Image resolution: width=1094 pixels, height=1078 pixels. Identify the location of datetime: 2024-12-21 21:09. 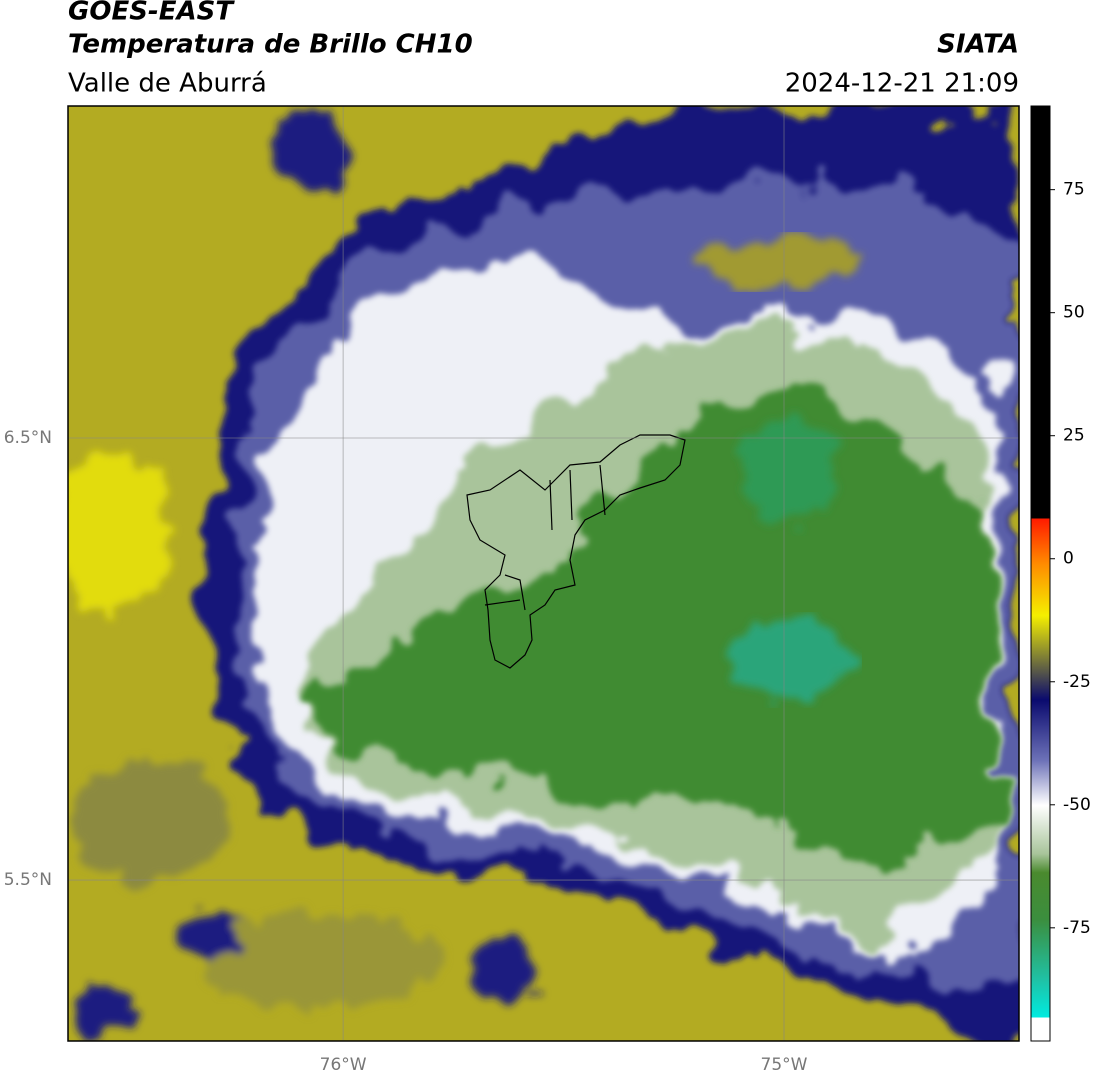
(902, 84).